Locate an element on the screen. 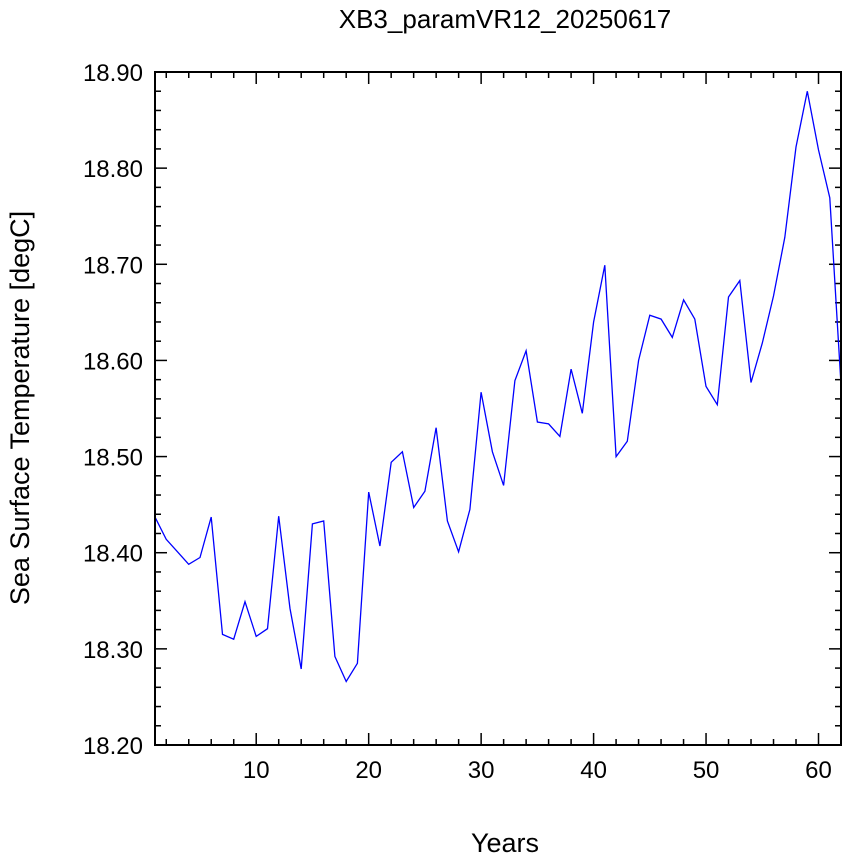 This screenshot has width=864, height=859. y-tick-label: 18.90 is located at coordinates (113, 73).